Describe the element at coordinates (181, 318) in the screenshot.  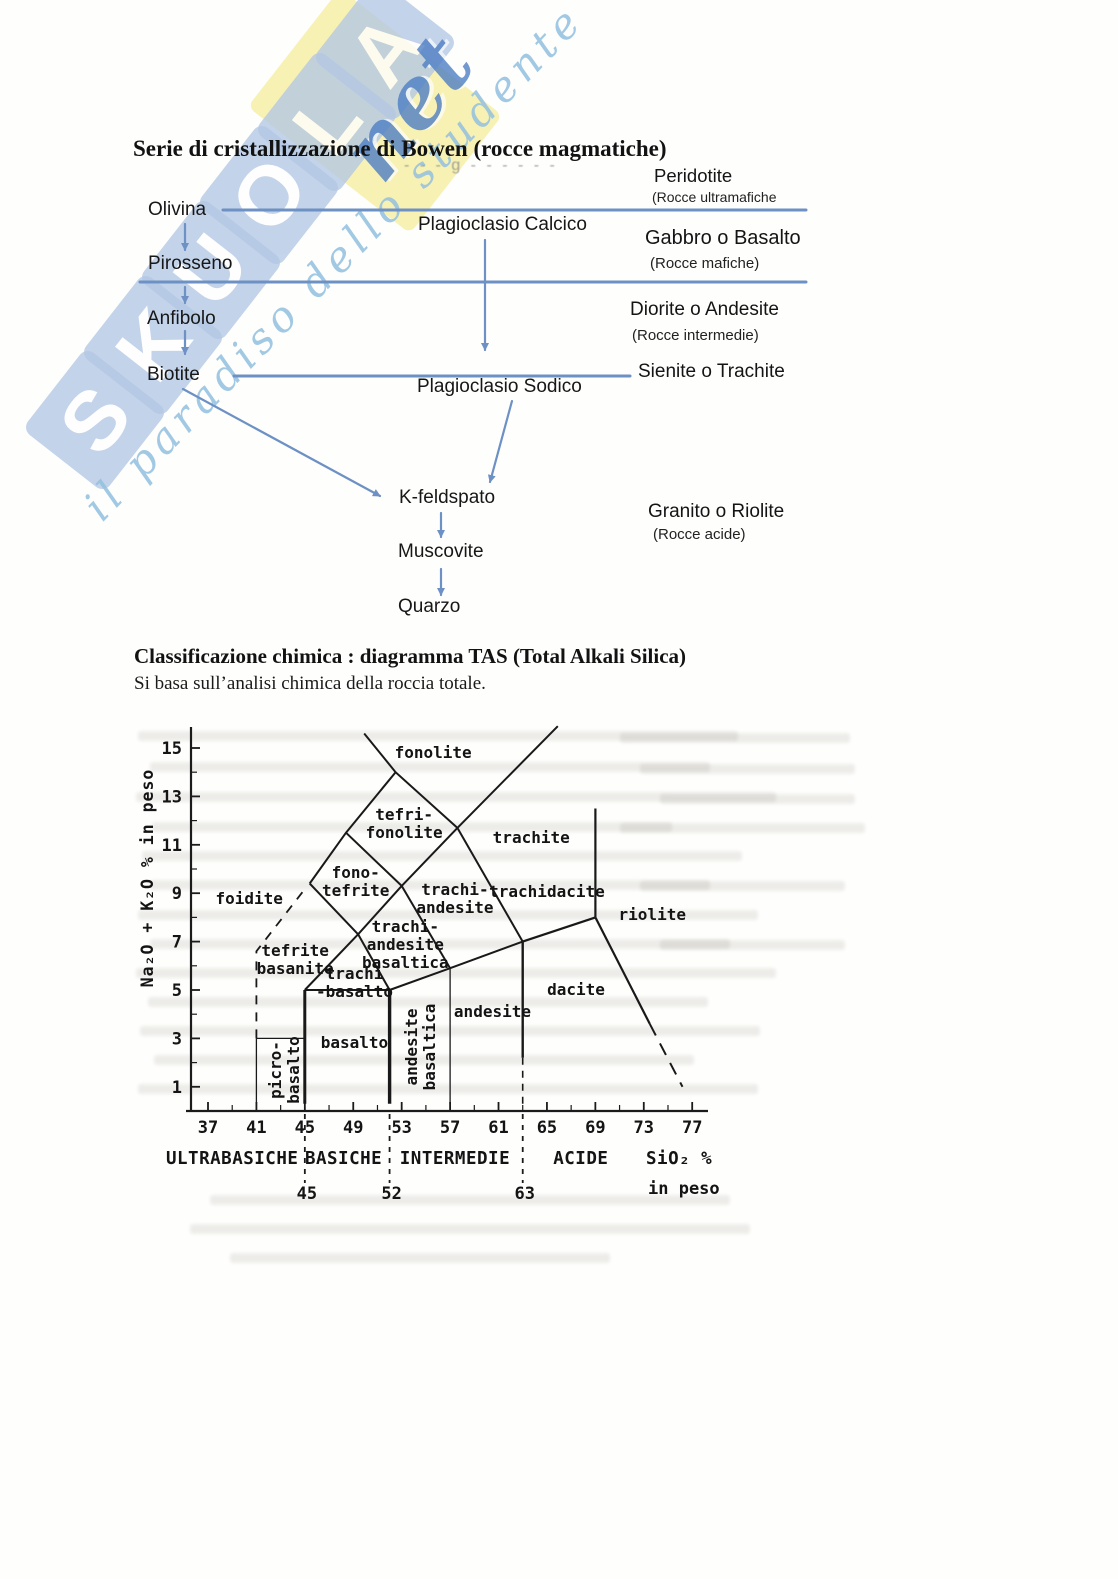
I see `mineral-anfibolo: Anfibolo` at that location.